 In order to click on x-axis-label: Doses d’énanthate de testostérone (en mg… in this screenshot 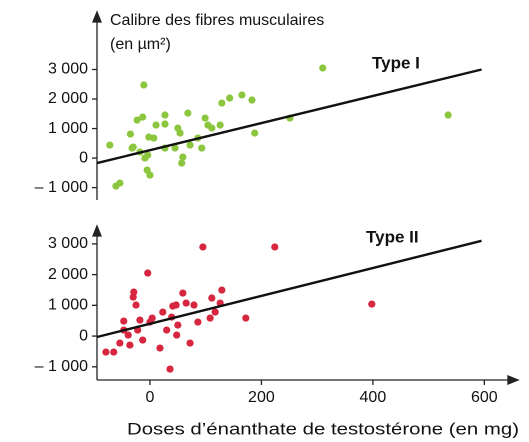, I will do `click(323, 428)`.